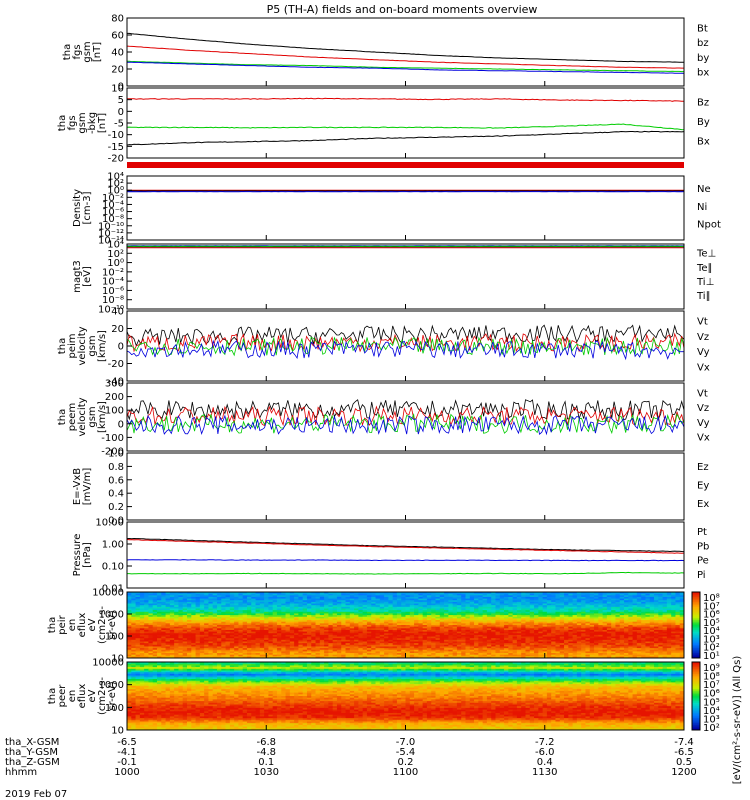  Describe the element at coordinates (82, 208) in the screenshot. I see `y-axis-label: Density[cm-3]` at that location.